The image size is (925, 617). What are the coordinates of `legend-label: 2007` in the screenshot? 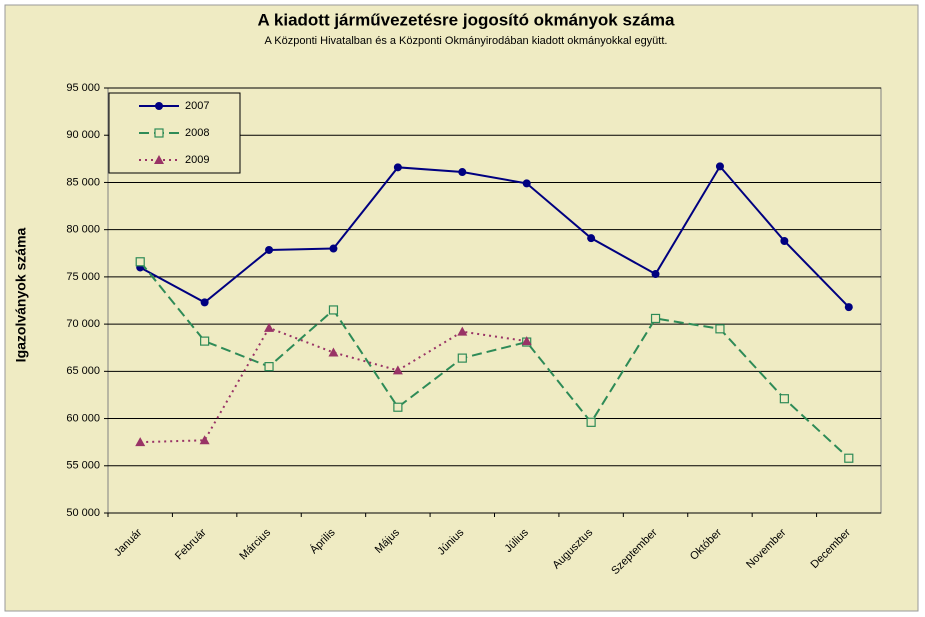 It's located at (197, 106).